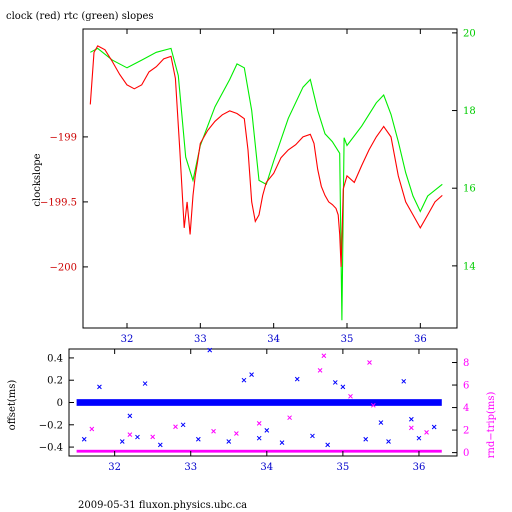 Image resolution: width=512 pixels, height=512 pixels. What do you see at coordinates (63, 267) in the screenshot?
I see `y-tick-label: −200` at bounding box center [63, 267].